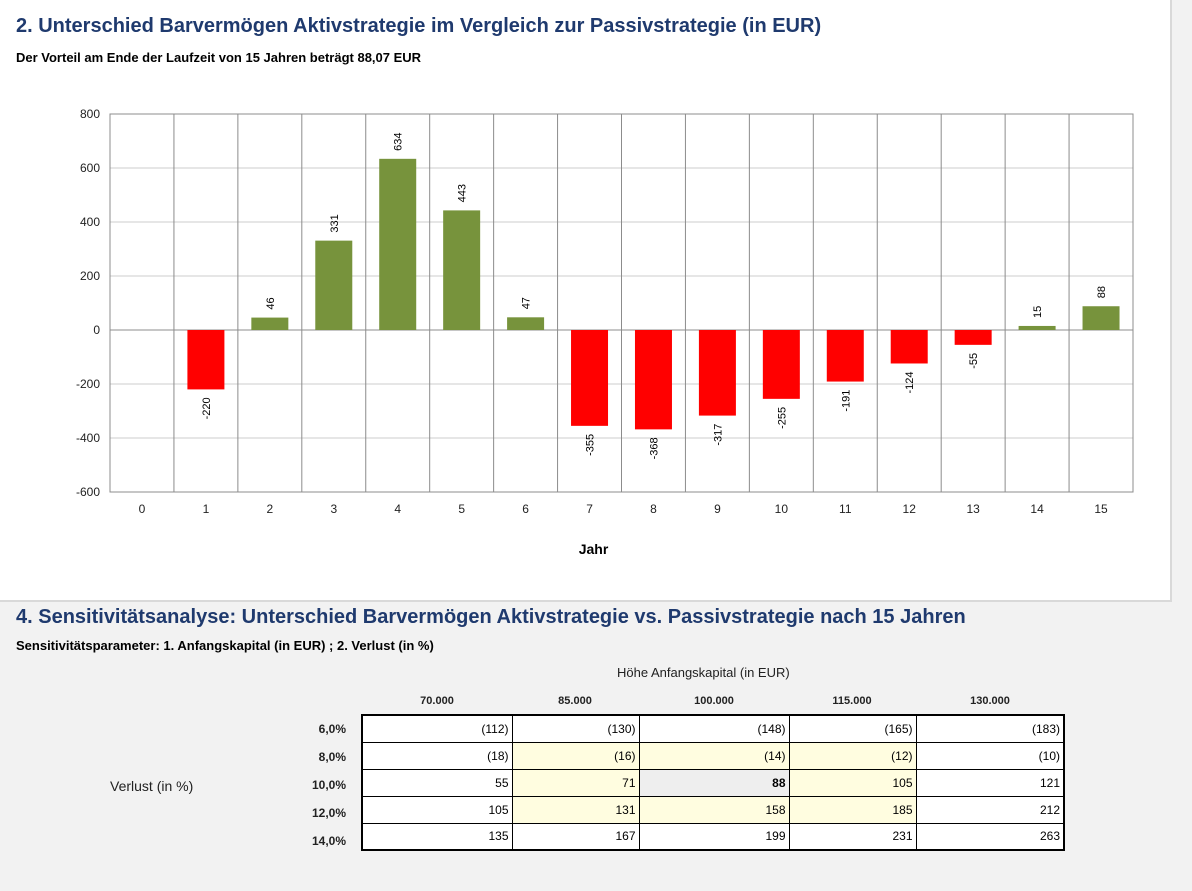 Image resolution: width=1192 pixels, height=891 pixels. What do you see at coordinates (96, 330) in the screenshot?
I see `y-tick-label: 0` at bounding box center [96, 330].